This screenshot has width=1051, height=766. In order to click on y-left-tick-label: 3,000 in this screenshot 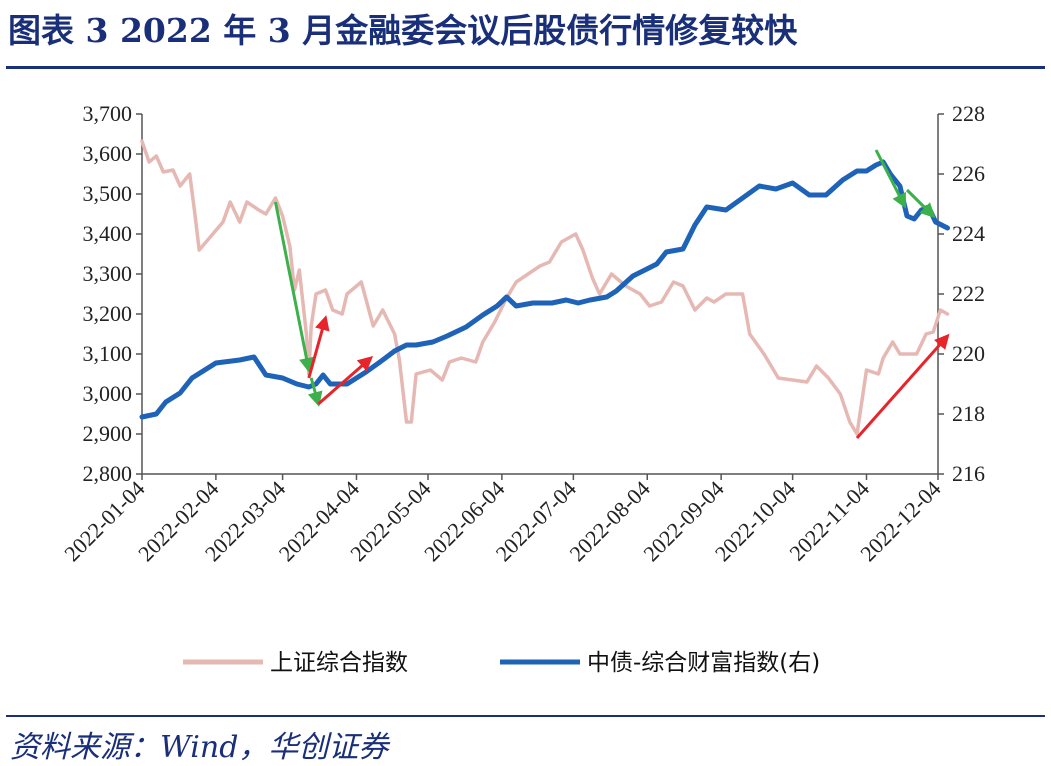, I will do `click(108, 393)`.